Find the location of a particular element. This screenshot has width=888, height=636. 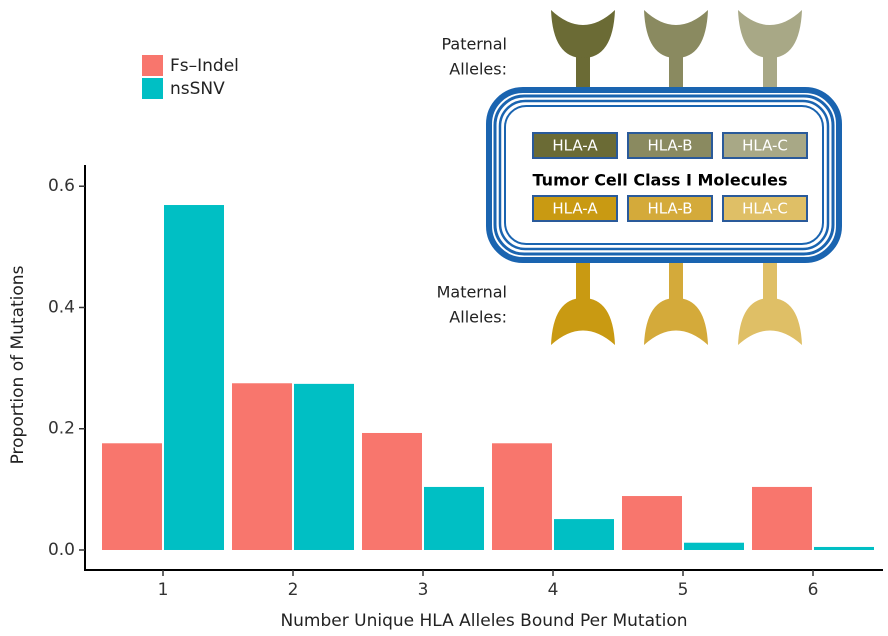

allele-label: Paternal is located at coordinates (474, 44).